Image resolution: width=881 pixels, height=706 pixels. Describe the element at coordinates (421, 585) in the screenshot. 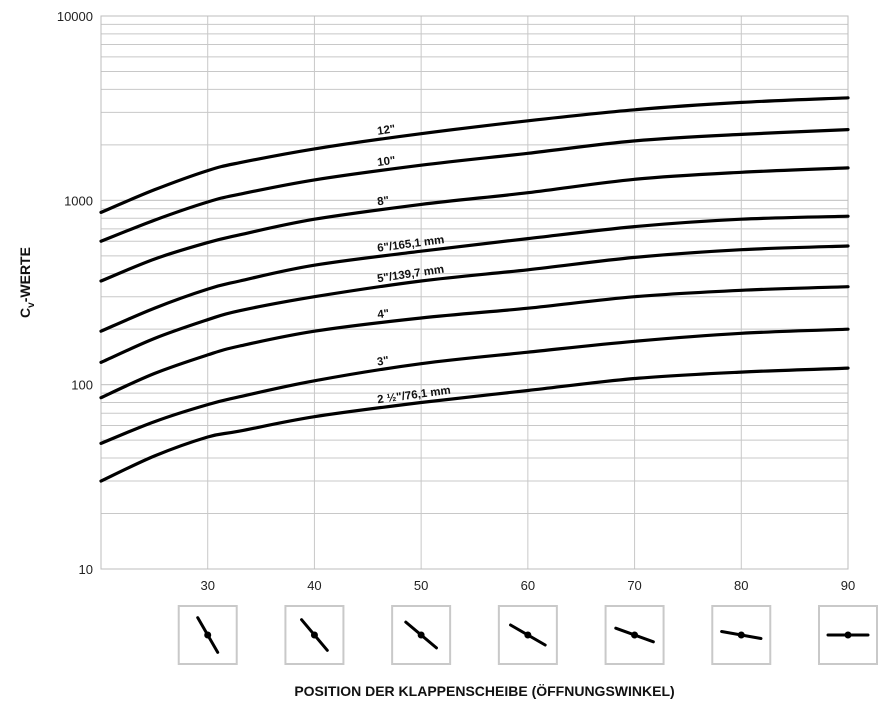

I see `x-tick-label: 50` at that location.